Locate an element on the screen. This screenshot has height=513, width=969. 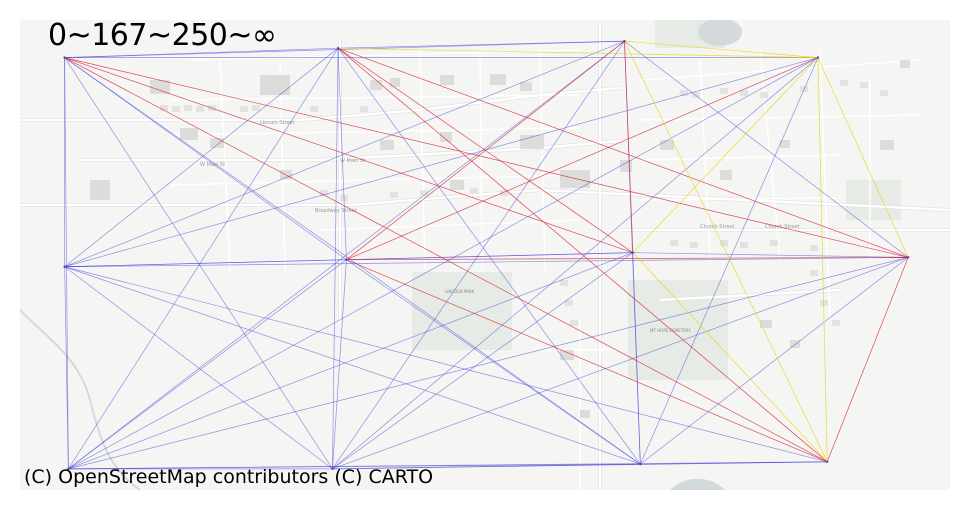
edge-C-D is located at coordinates (721, 49).